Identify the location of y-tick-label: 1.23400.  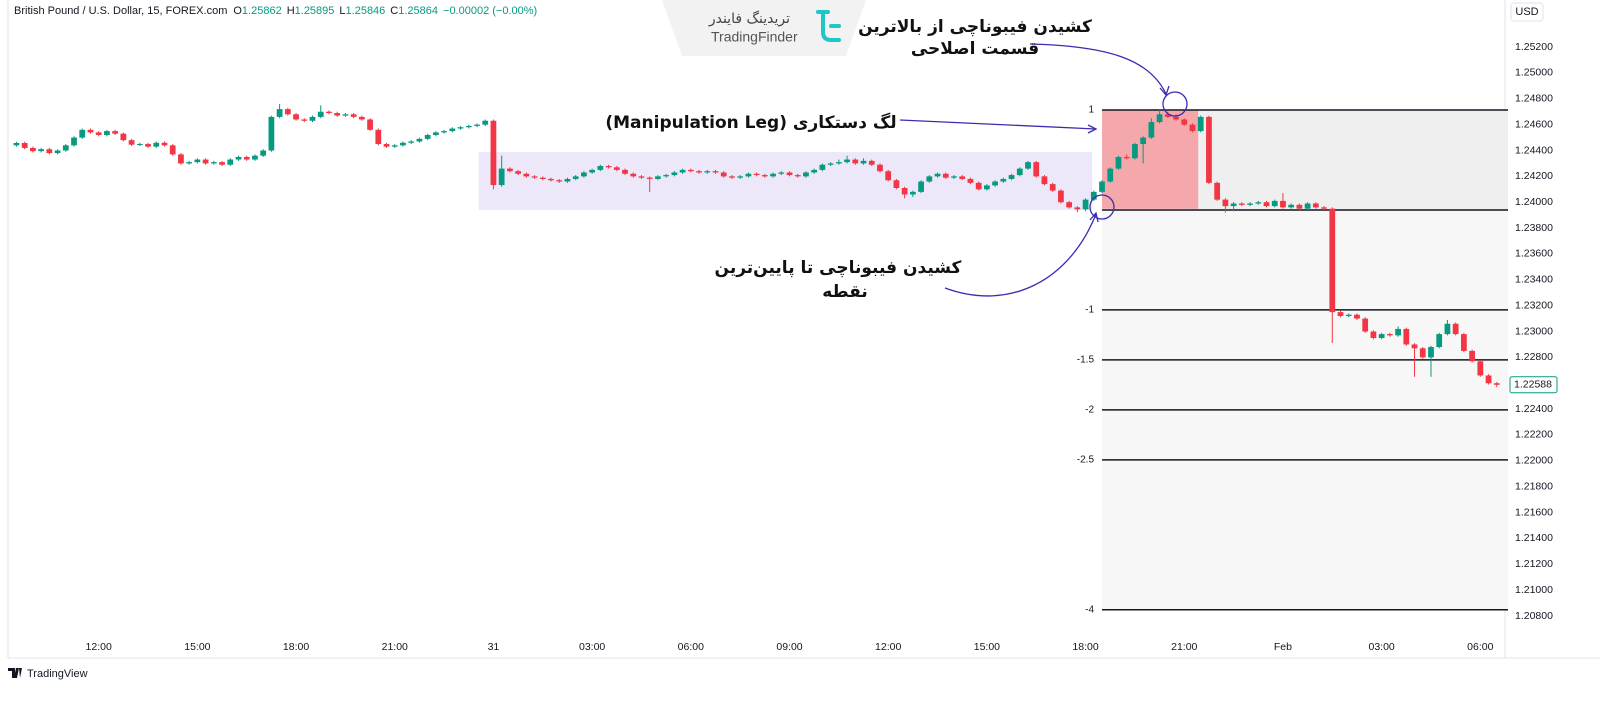
(1534, 280).